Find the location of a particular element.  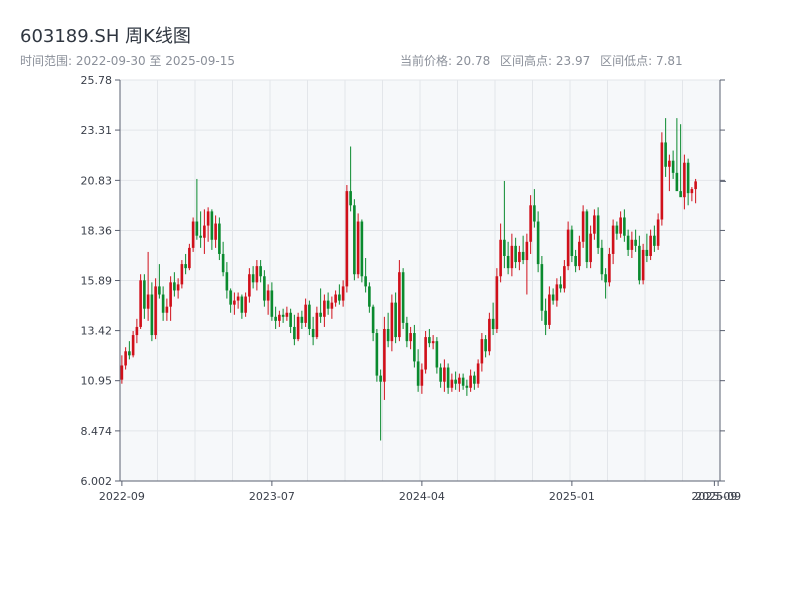

y-tick-label: 6.002 is located at coordinates (97, 481).